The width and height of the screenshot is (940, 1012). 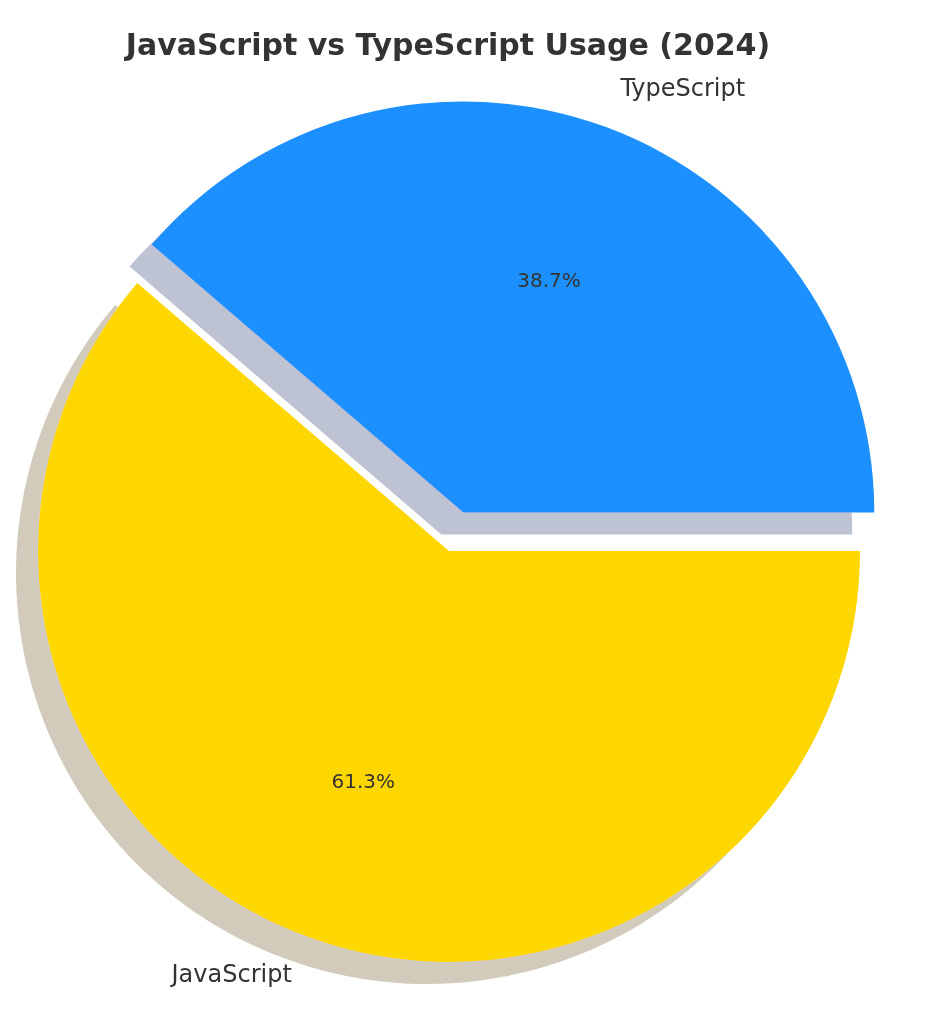 I want to click on data-label: 38.7%, so click(x=549, y=279).